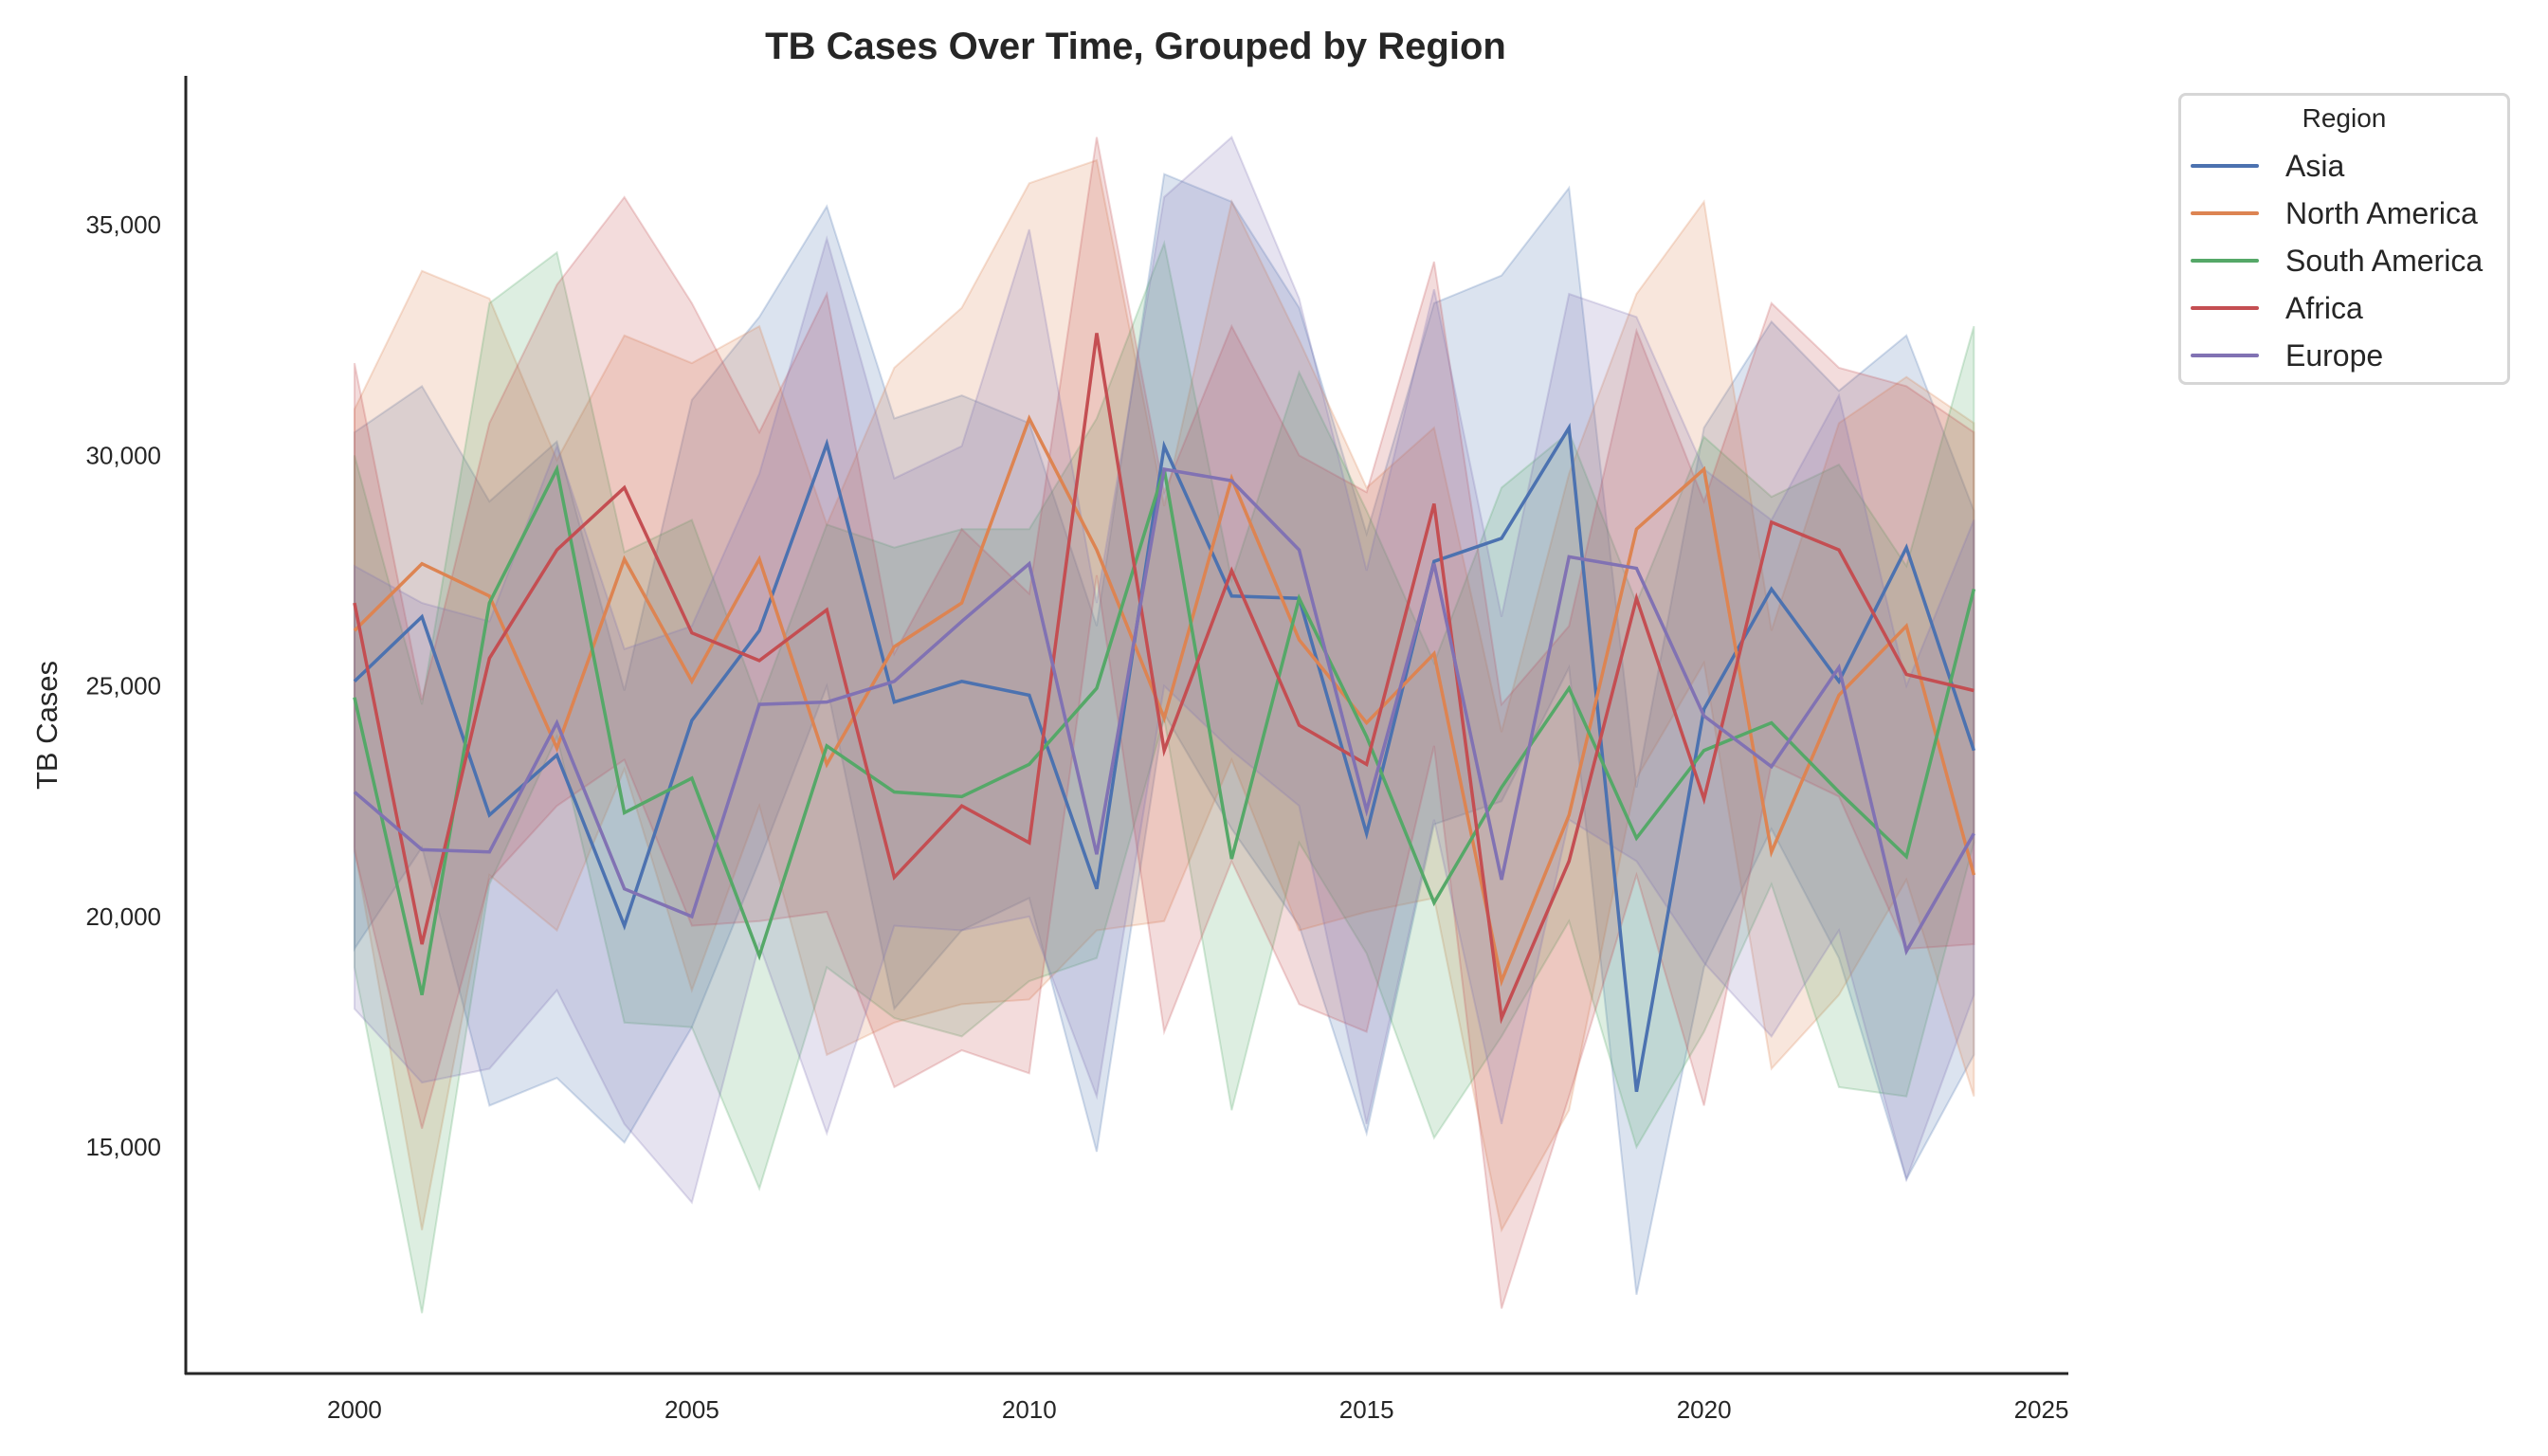 The width and height of the screenshot is (2548, 1456). What do you see at coordinates (2315, 165) in the screenshot?
I see `legend-label: Asia` at bounding box center [2315, 165].